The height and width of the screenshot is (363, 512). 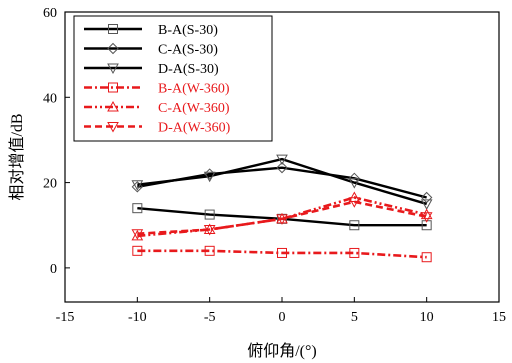 I want to click on y-tick-label: 20, so click(x=50, y=184).